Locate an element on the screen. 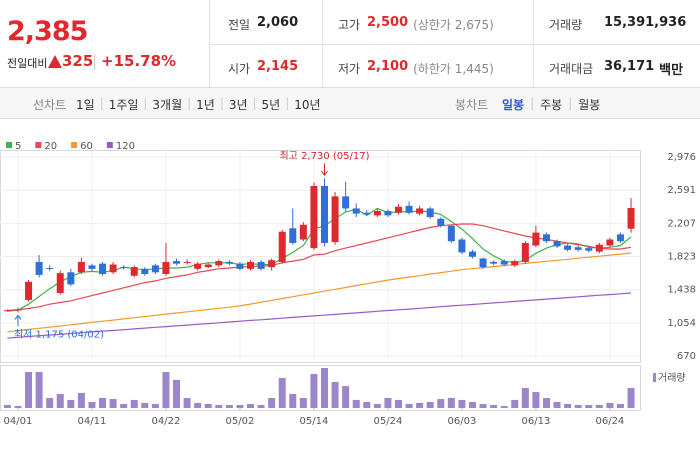 This screenshot has height=450, width=700. volume-legend: 거래량 is located at coordinates (672, 378).